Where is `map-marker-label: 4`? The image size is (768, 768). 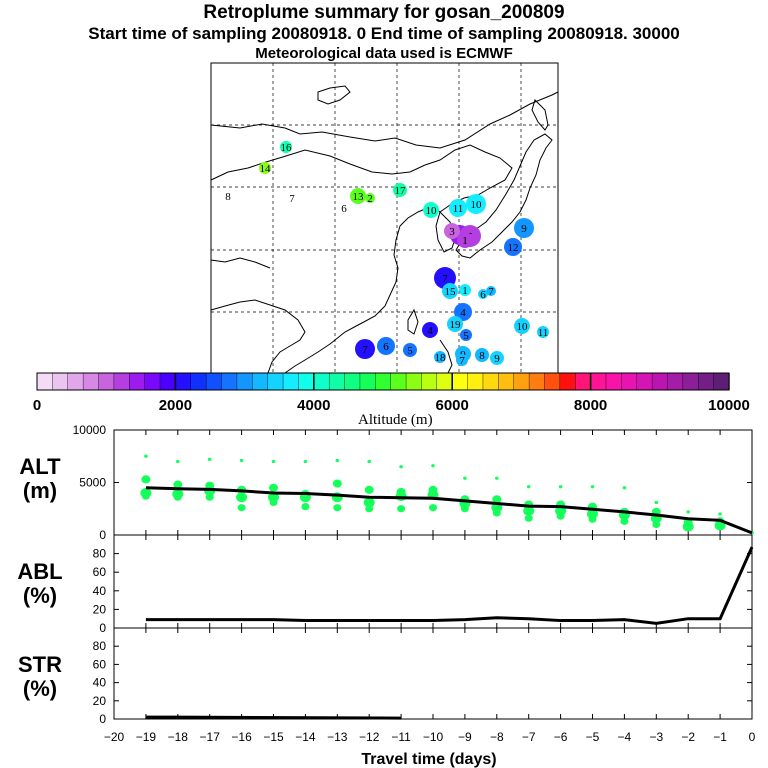
map-marker-label: 4 is located at coordinates (463, 313).